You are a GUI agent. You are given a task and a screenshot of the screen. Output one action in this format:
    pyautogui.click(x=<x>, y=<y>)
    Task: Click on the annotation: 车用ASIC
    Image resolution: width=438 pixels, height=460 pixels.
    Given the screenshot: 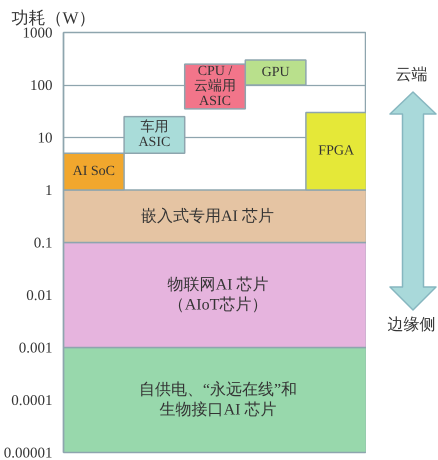 What is the action you would take?
    pyautogui.click(x=154, y=134)
    